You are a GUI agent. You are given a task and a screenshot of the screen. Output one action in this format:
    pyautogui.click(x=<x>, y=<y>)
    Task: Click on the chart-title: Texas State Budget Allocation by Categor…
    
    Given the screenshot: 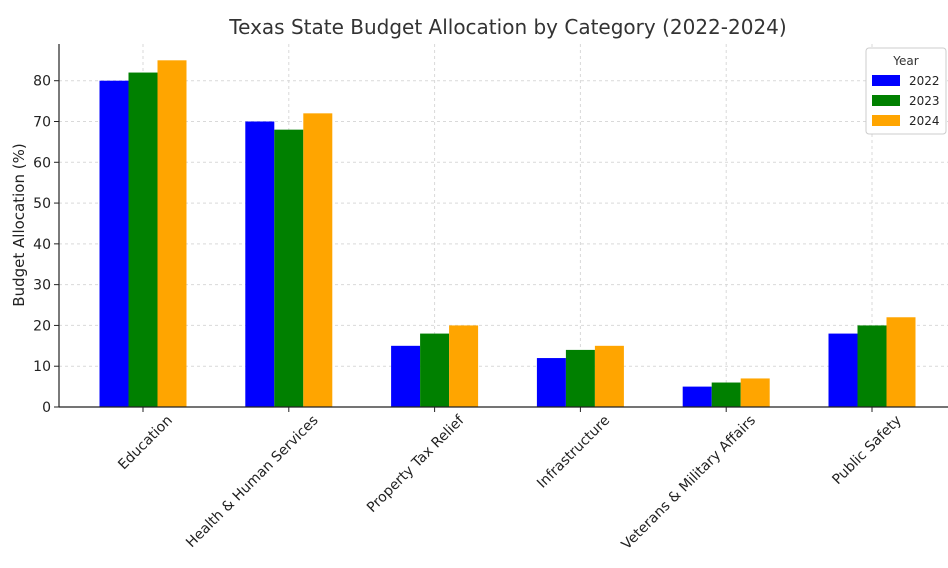 What is the action you would take?
    pyautogui.click(x=507, y=27)
    